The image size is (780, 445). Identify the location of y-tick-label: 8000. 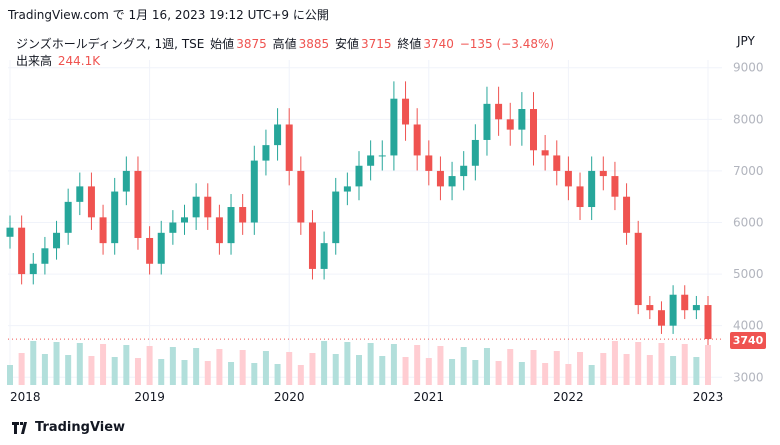
(748, 119).